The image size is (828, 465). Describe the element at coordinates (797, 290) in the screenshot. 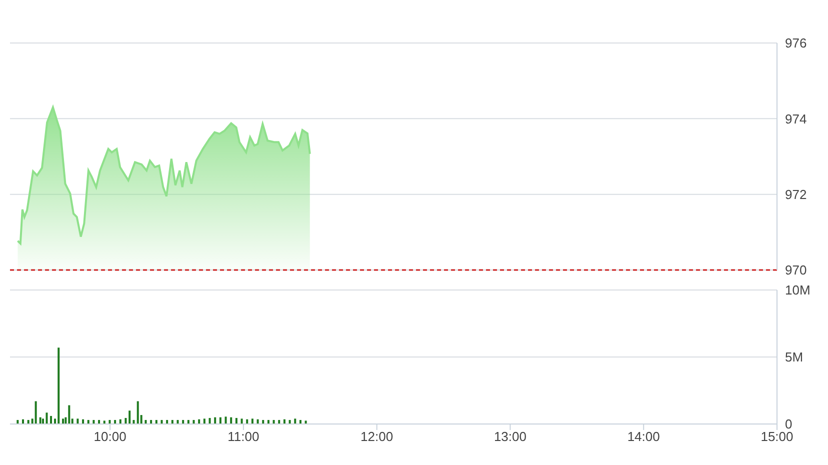

I see `y-tick-label: 10M` at that location.